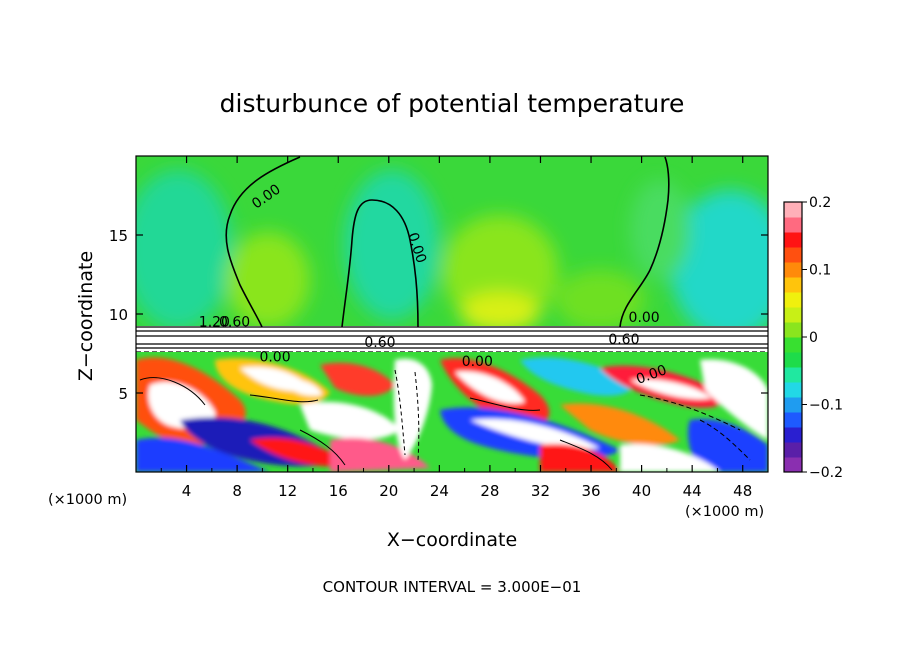 This screenshot has height=654, width=904. Describe the element at coordinates (118, 315) in the screenshot. I see `y-tick-label: 10` at that location.